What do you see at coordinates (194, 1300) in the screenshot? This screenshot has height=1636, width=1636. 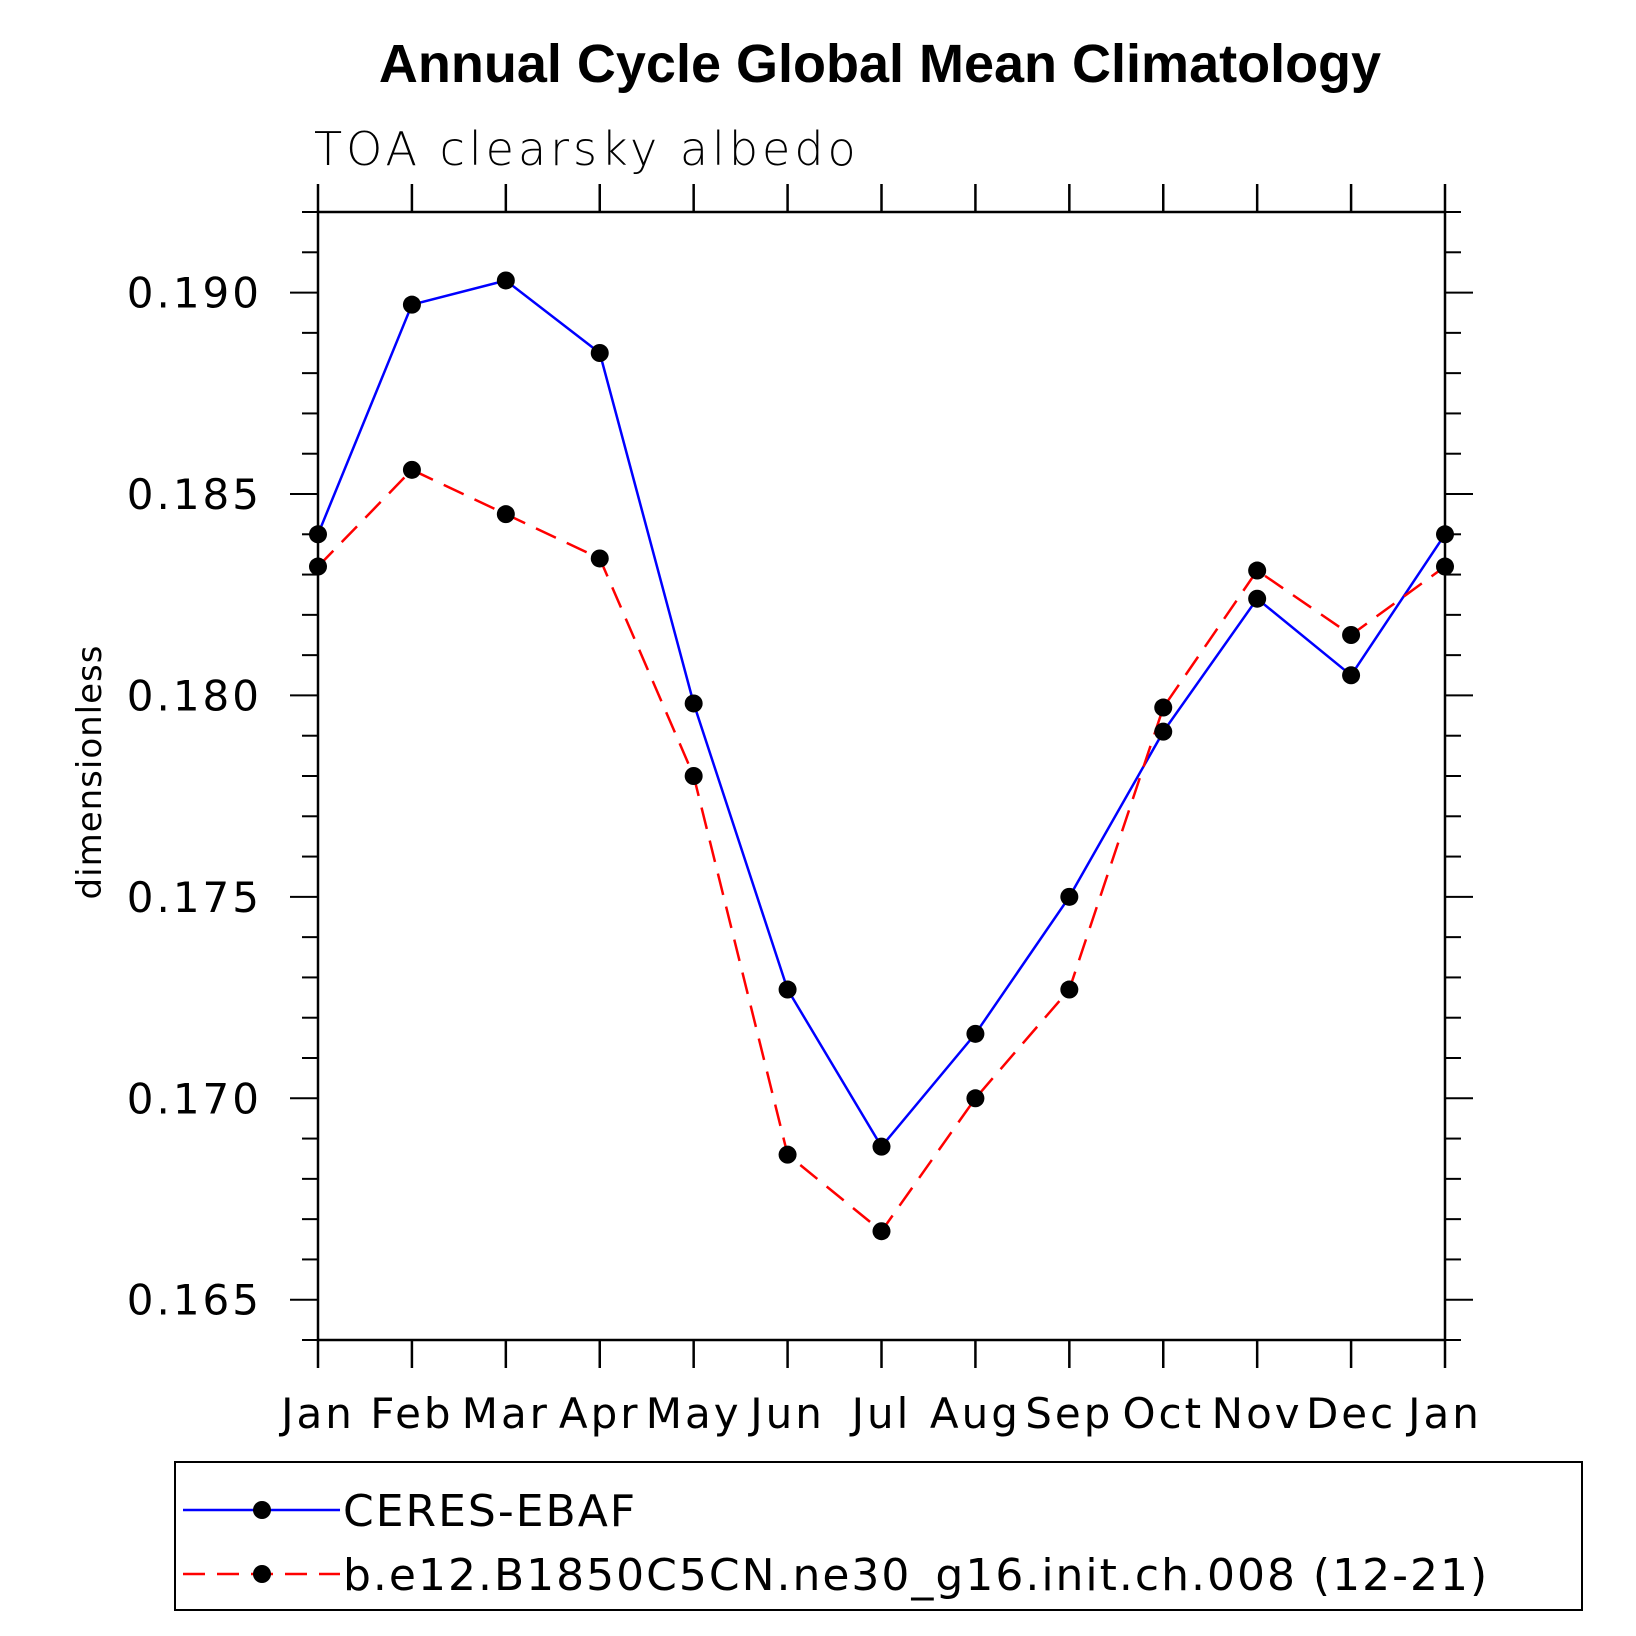 I see `y-tick-label: 0.165` at bounding box center [194, 1300].